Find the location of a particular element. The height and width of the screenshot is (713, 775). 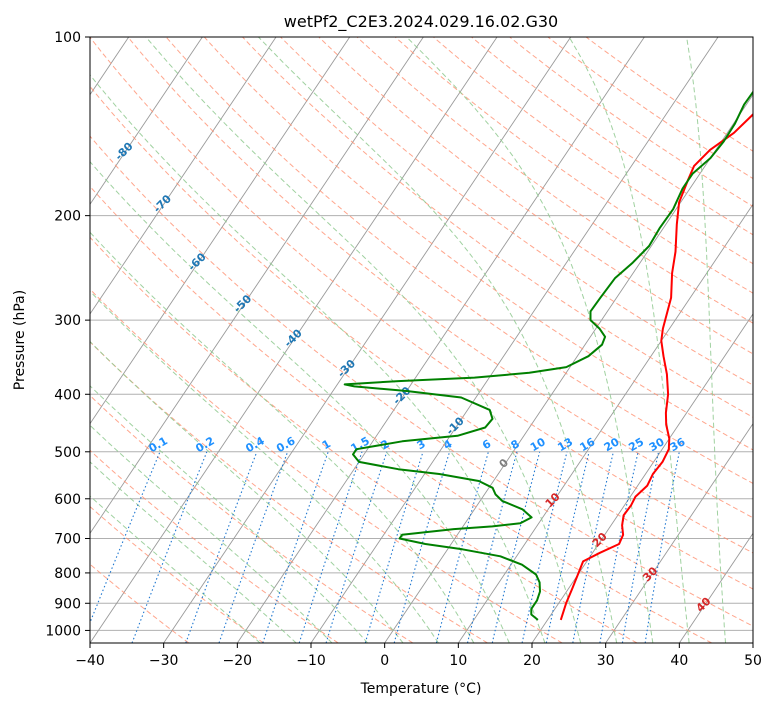

y-tick-label: 1000 is located at coordinates (63, 631).